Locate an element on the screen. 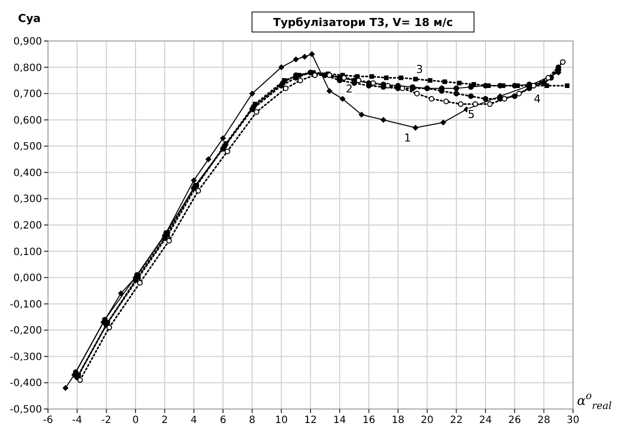 This screenshot has width=622, height=430. y-tick-label: -0,200 is located at coordinates (26, 331).